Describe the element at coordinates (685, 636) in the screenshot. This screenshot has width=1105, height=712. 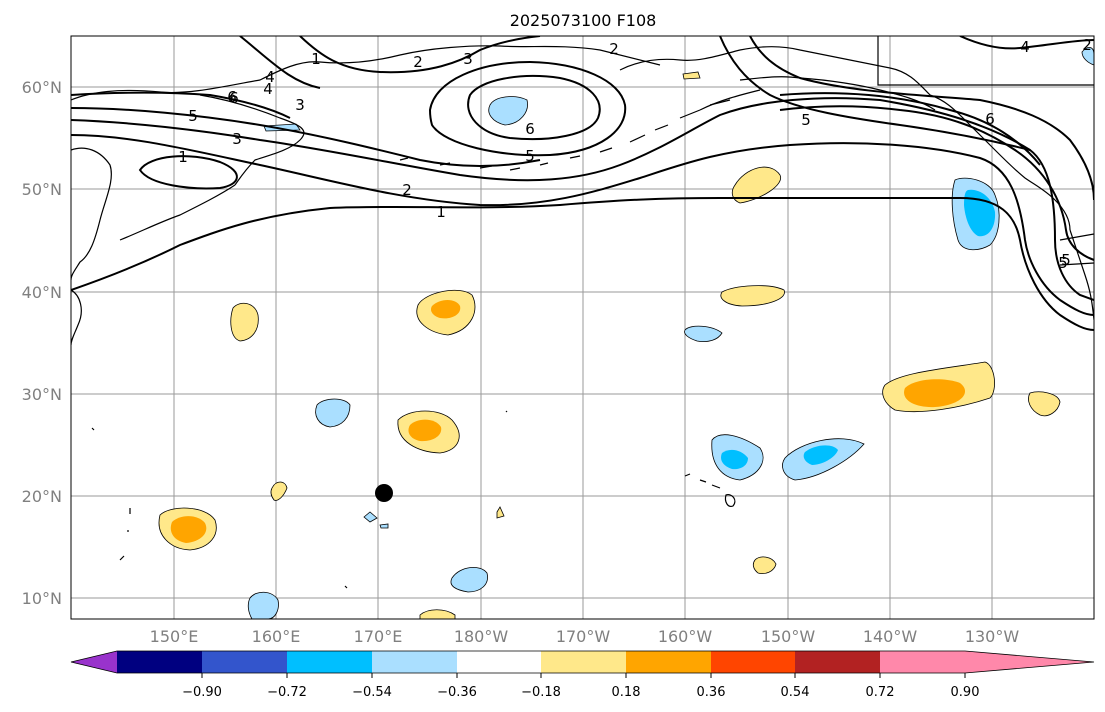
I see `lon-label: 160°W` at that location.